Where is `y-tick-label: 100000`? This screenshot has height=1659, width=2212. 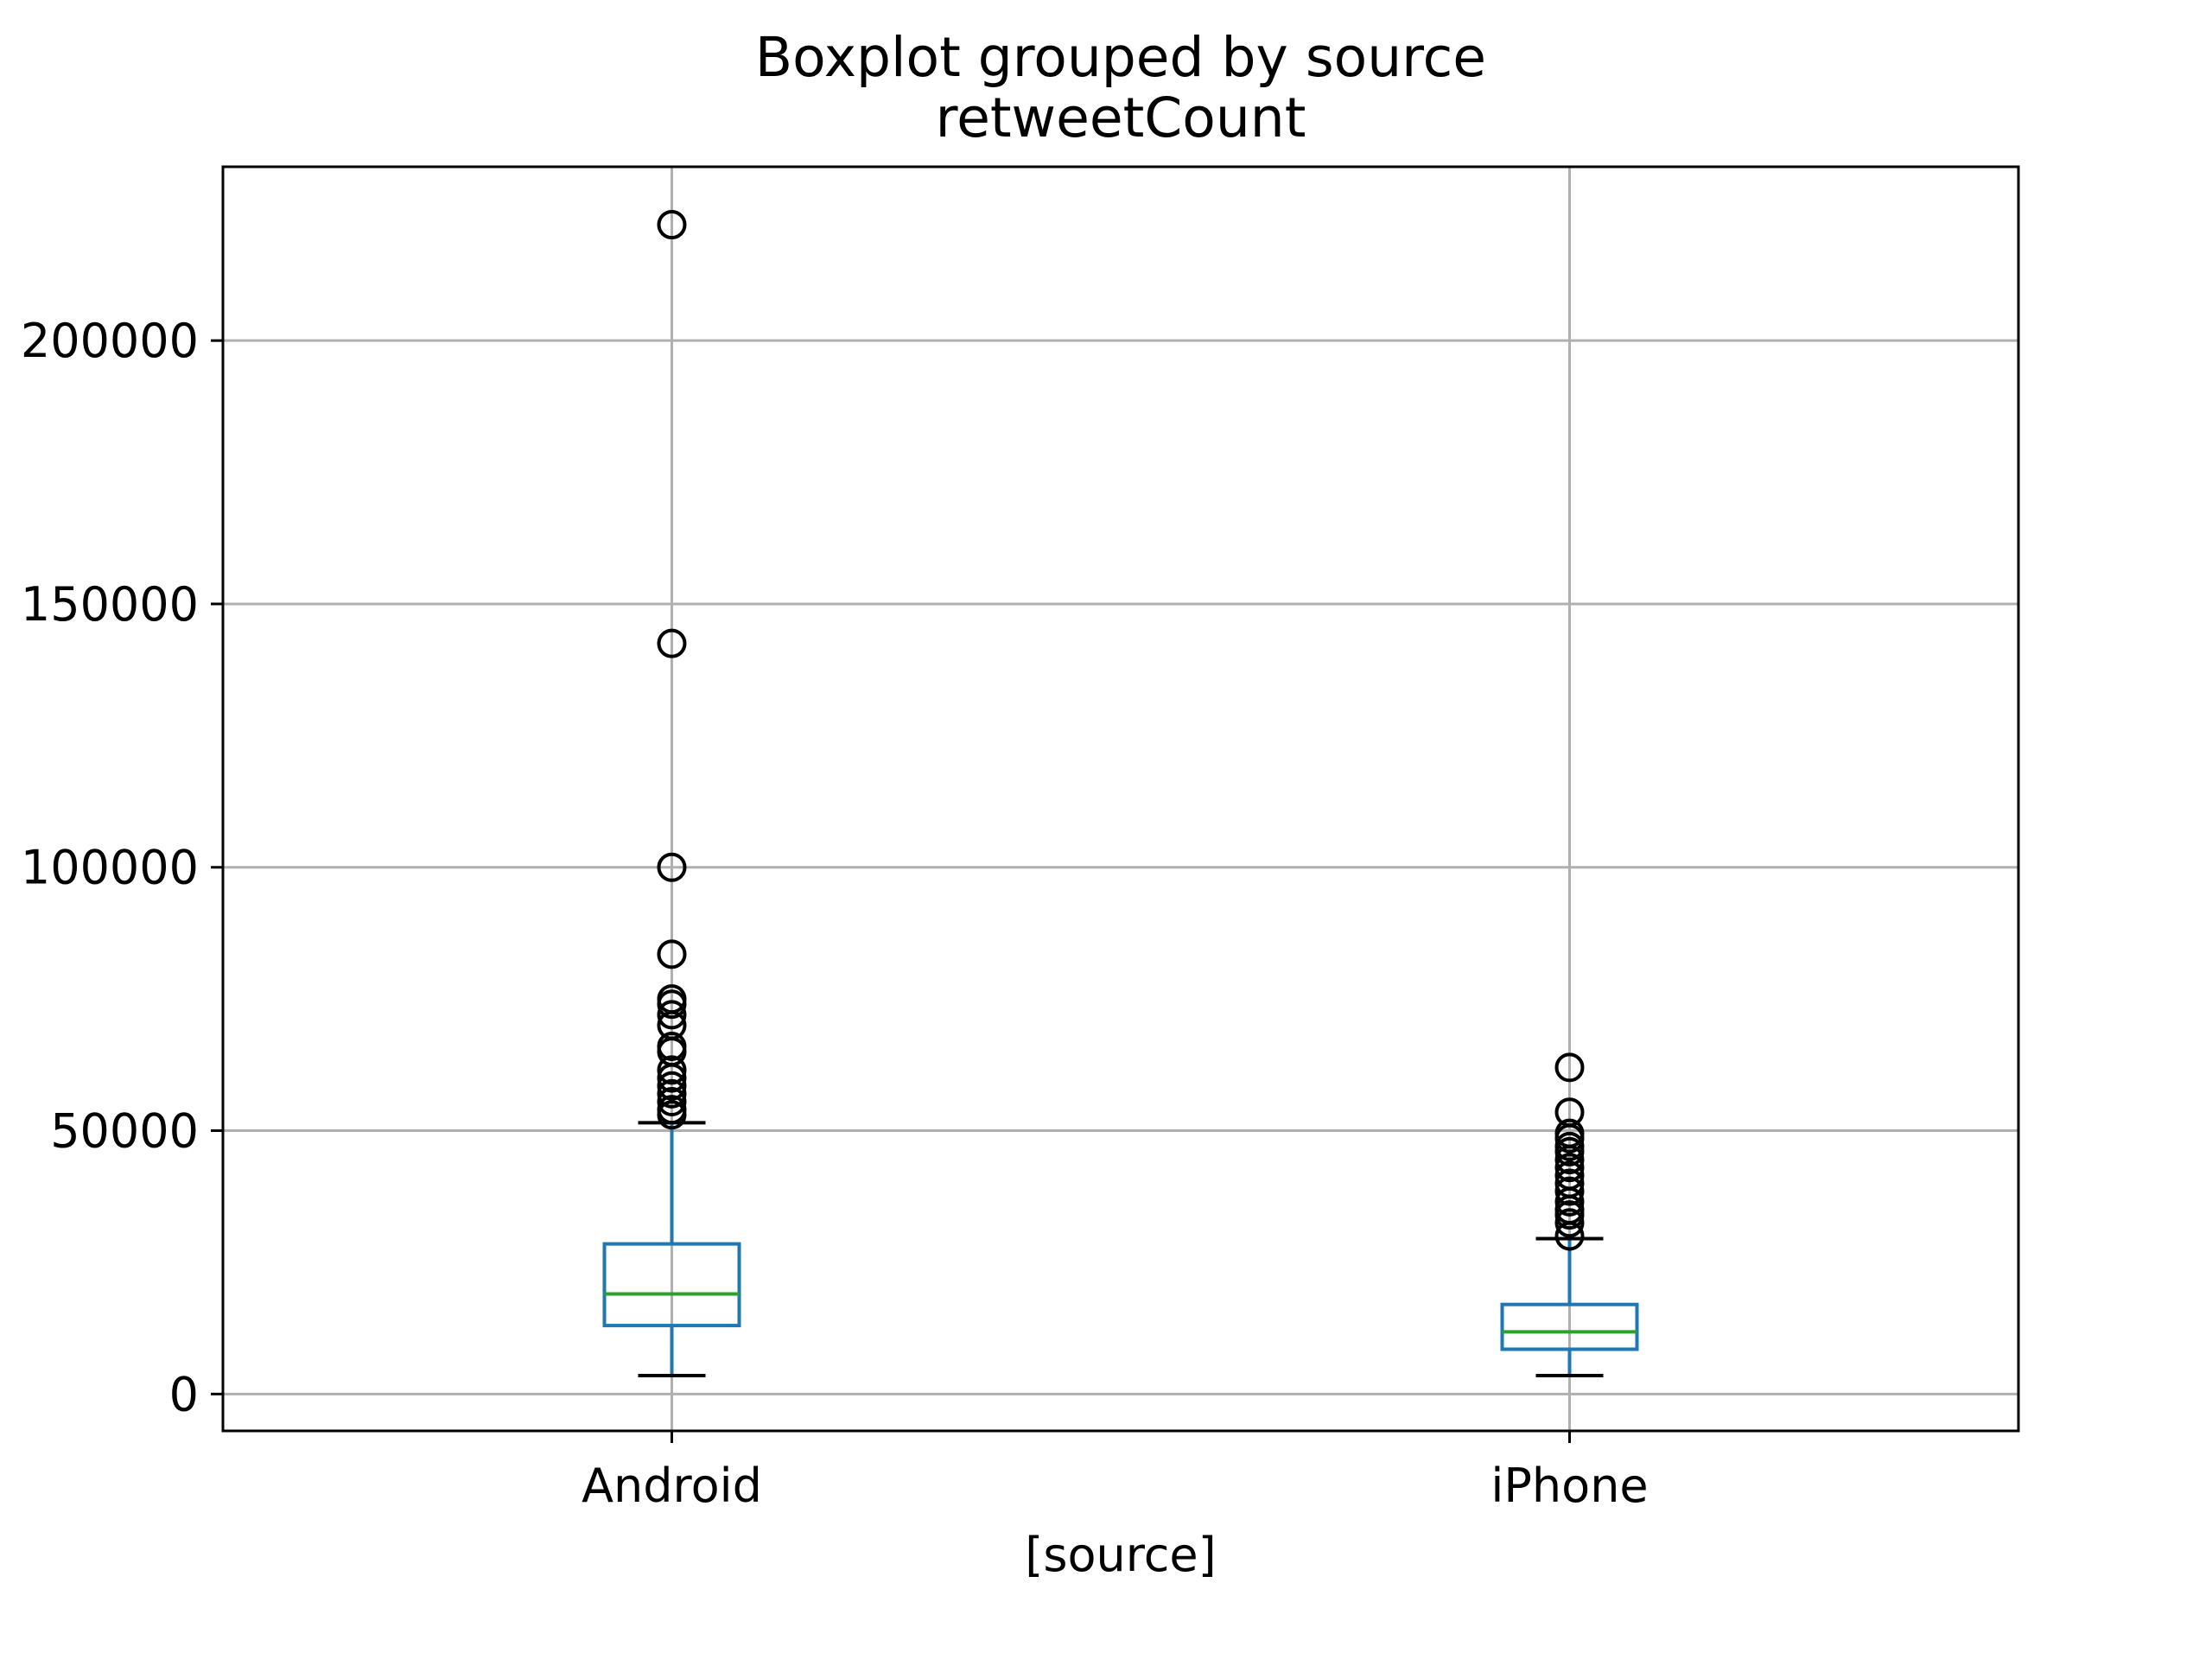
y-tick-label: 100000 is located at coordinates (110, 868).